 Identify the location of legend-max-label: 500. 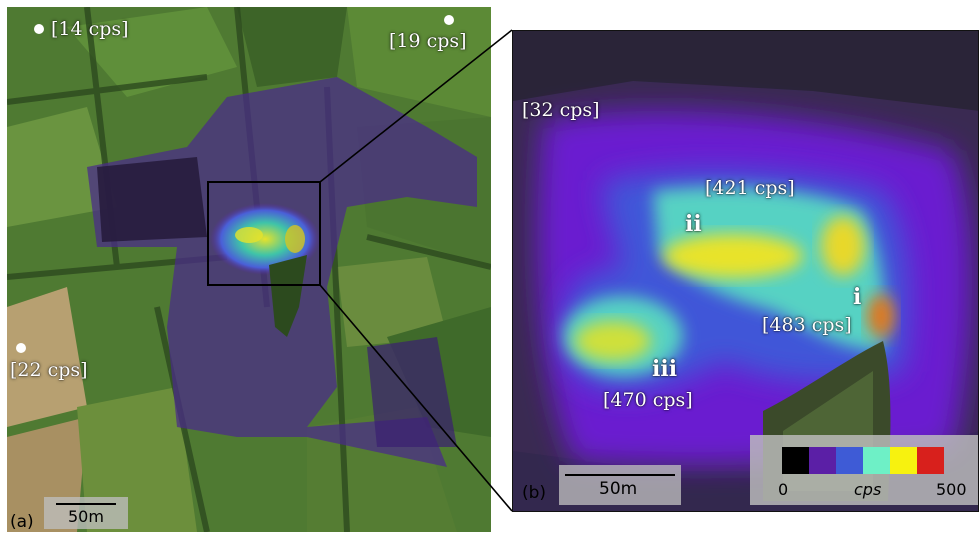
(951, 489).